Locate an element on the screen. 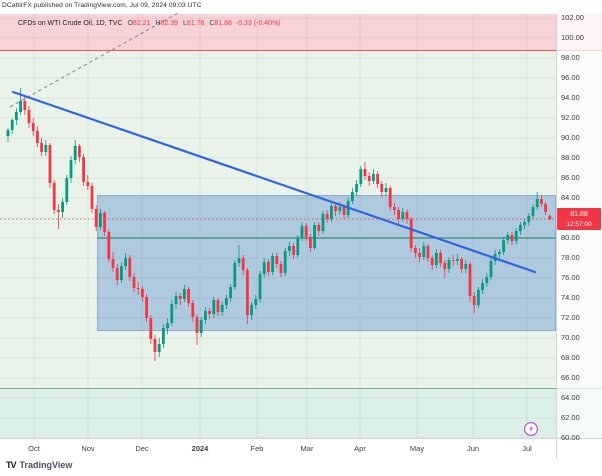 The width and height of the screenshot is (602, 476). time-tick-label: Jun is located at coordinates (473, 448).